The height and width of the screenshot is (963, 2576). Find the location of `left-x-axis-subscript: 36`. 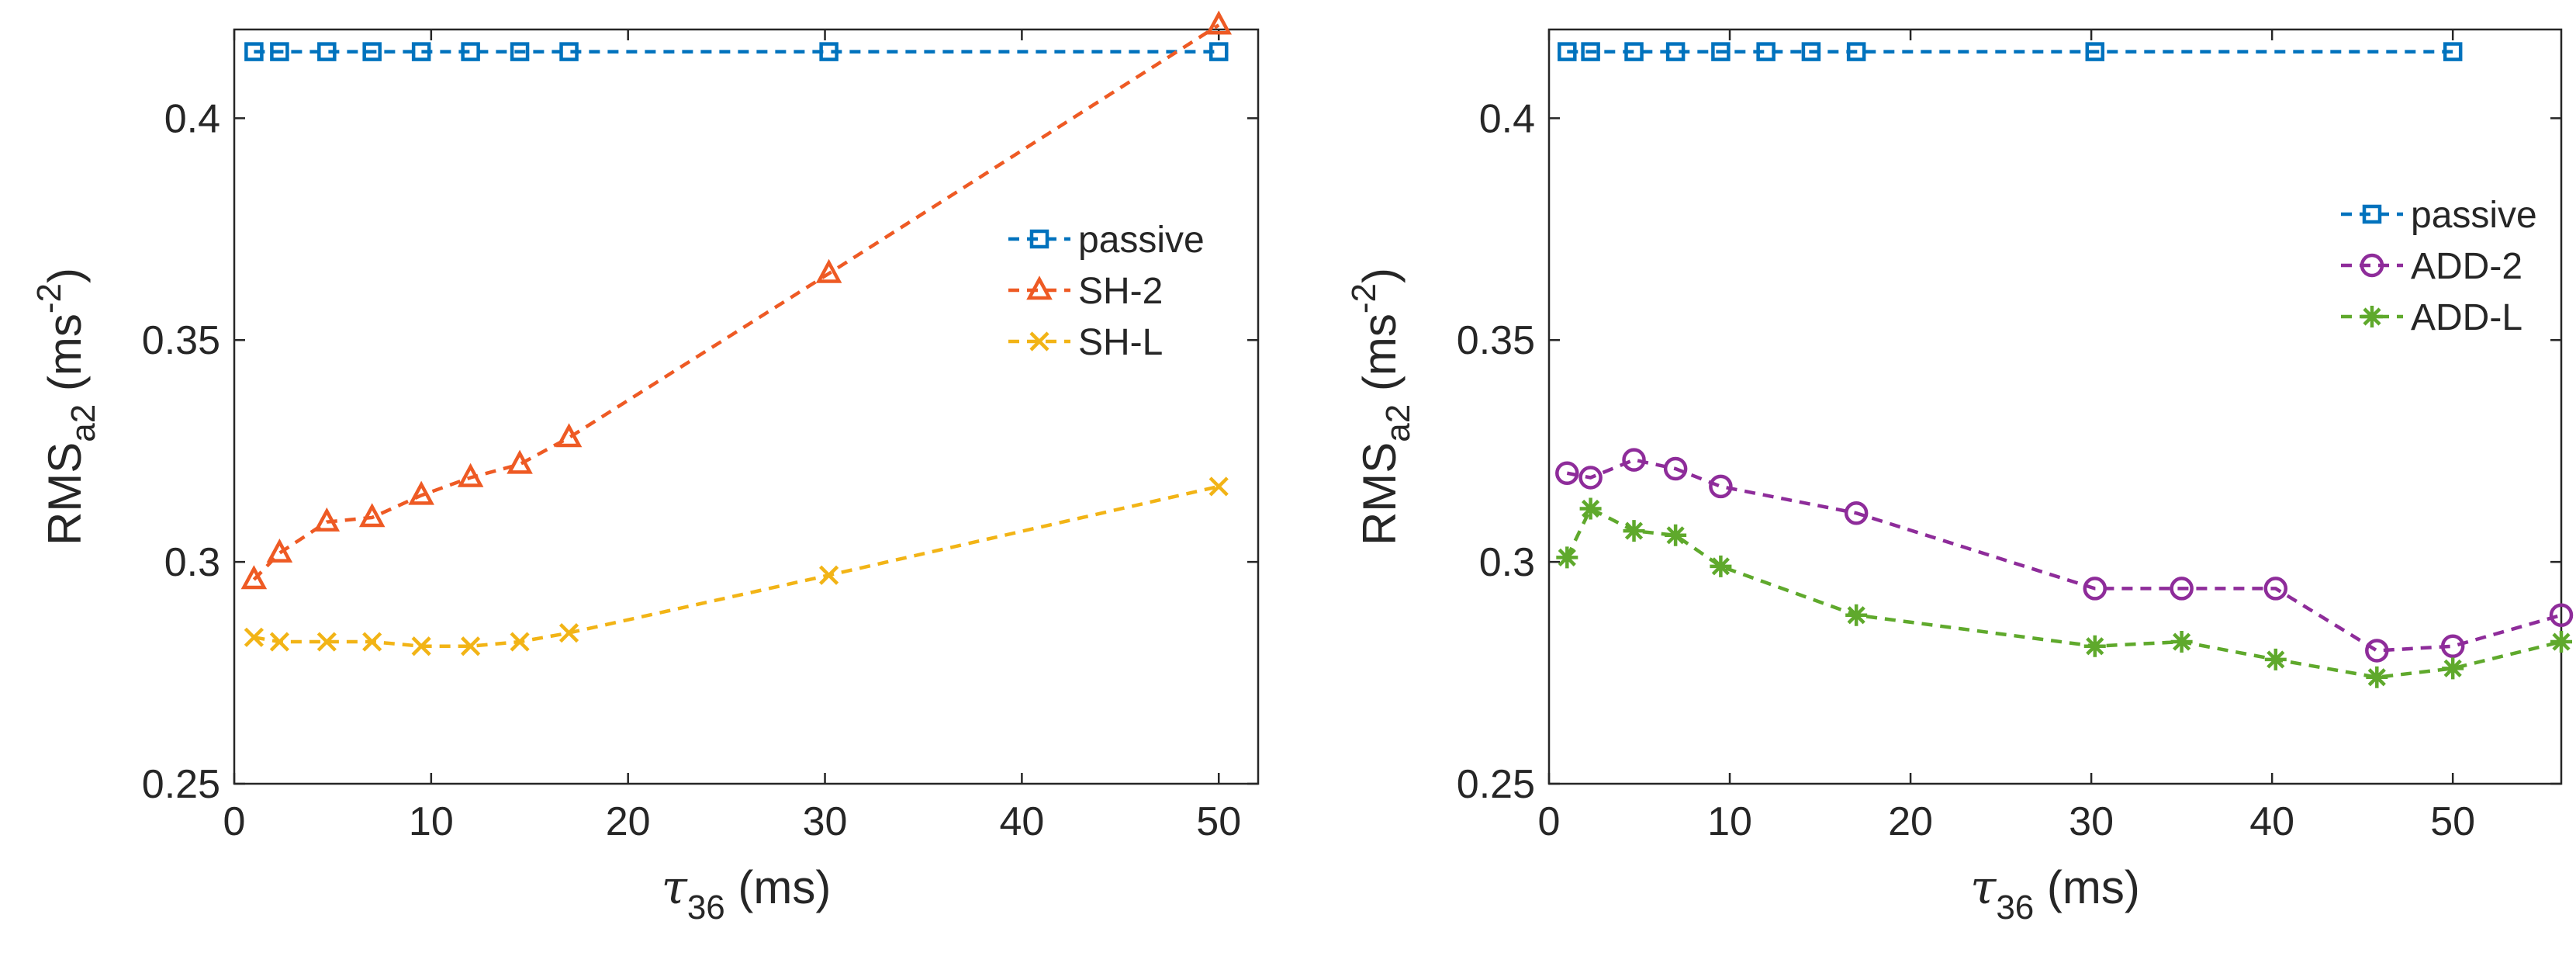

left-x-axis-subscript: 36 is located at coordinates (706, 908).